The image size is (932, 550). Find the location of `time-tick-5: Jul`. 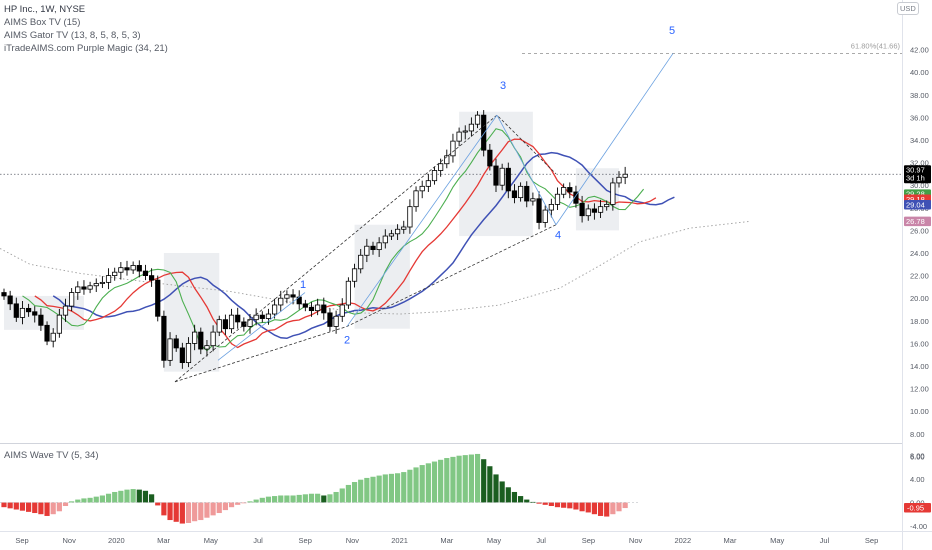

time-tick-5: Jul is located at coordinates (258, 540).